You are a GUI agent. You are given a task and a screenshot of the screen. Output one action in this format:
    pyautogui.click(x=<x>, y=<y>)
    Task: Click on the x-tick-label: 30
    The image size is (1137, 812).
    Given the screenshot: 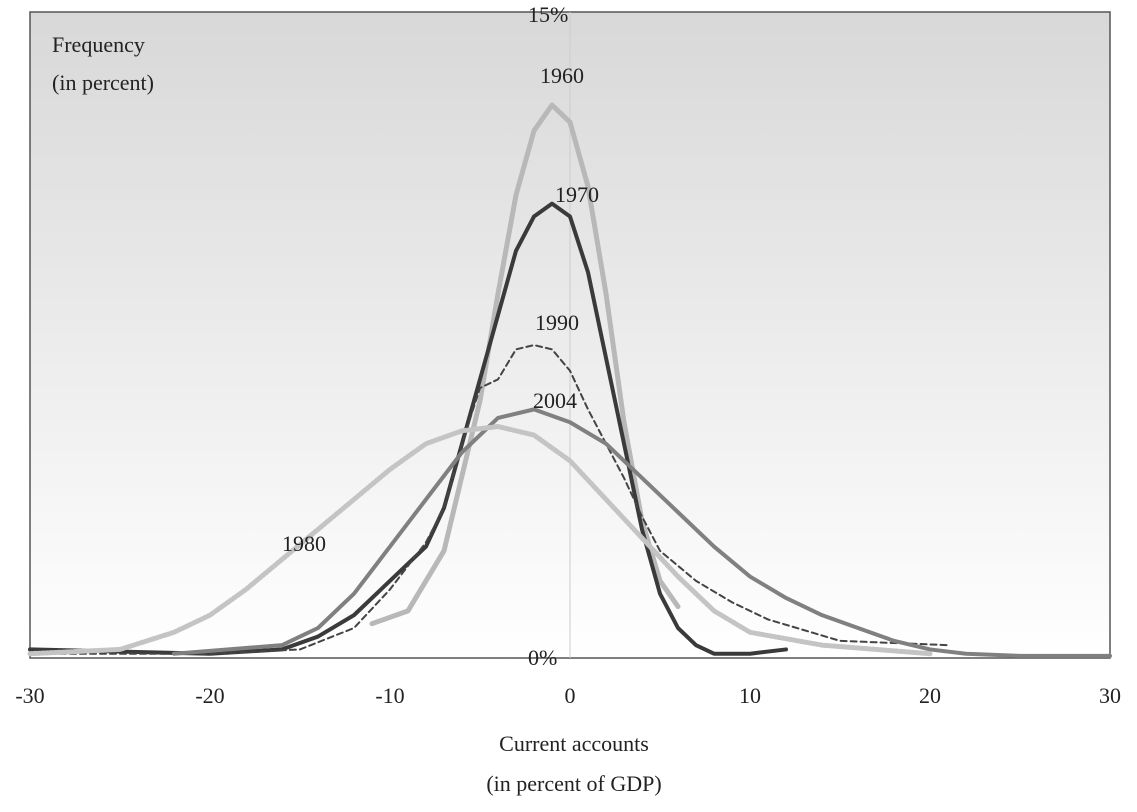 What is the action you would take?
    pyautogui.click(x=1110, y=695)
    